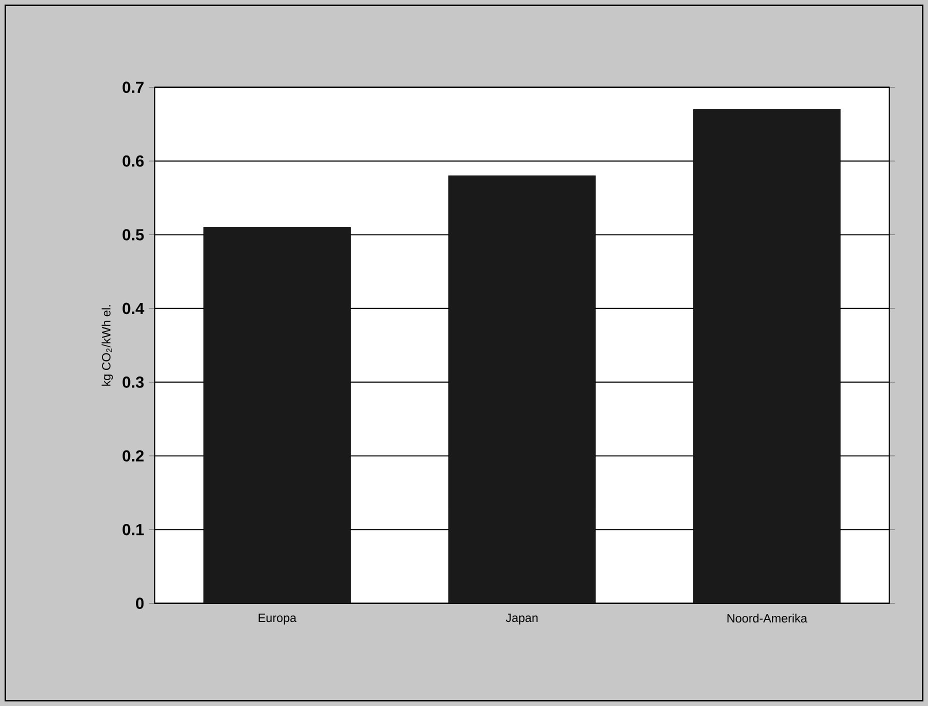 This screenshot has height=706, width=928. What do you see at coordinates (140, 603) in the screenshot?
I see `y-tick-label: 0` at bounding box center [140, 603].